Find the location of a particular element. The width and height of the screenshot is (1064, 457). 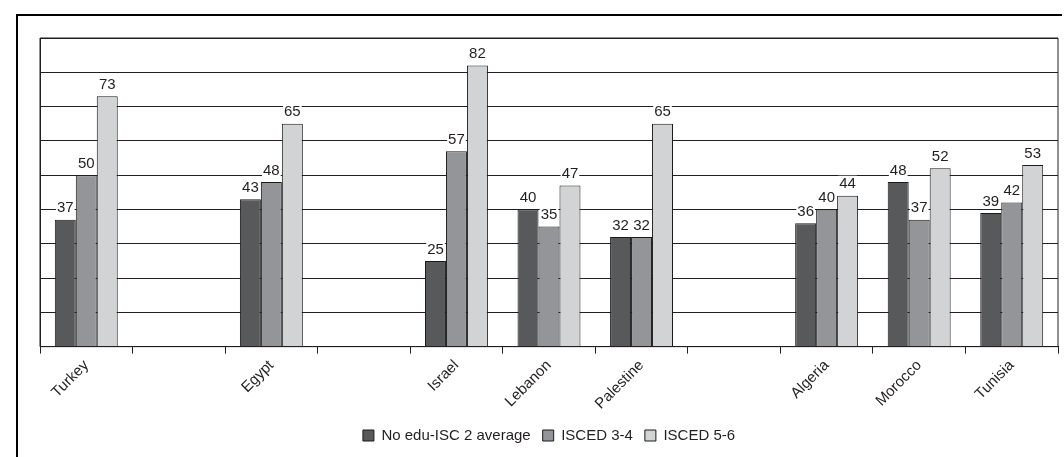

data-label: 73 is located at coordinates (107, 83).